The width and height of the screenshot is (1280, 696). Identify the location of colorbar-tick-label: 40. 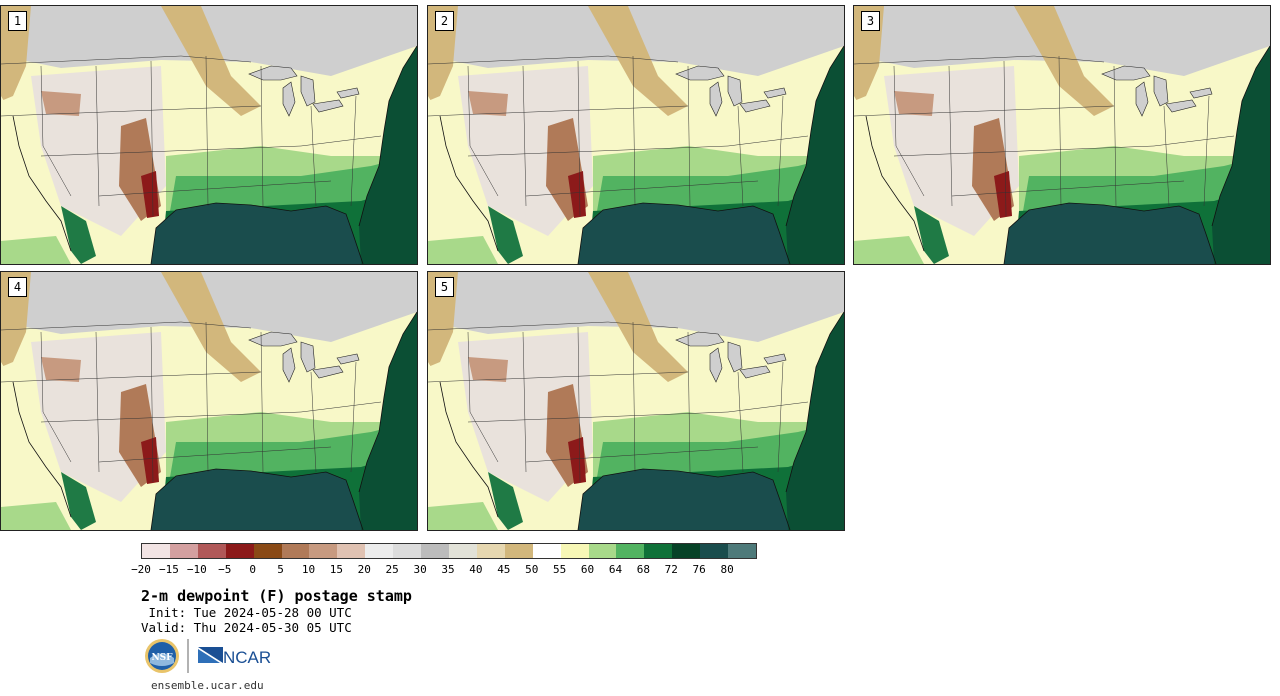
(476, 569).